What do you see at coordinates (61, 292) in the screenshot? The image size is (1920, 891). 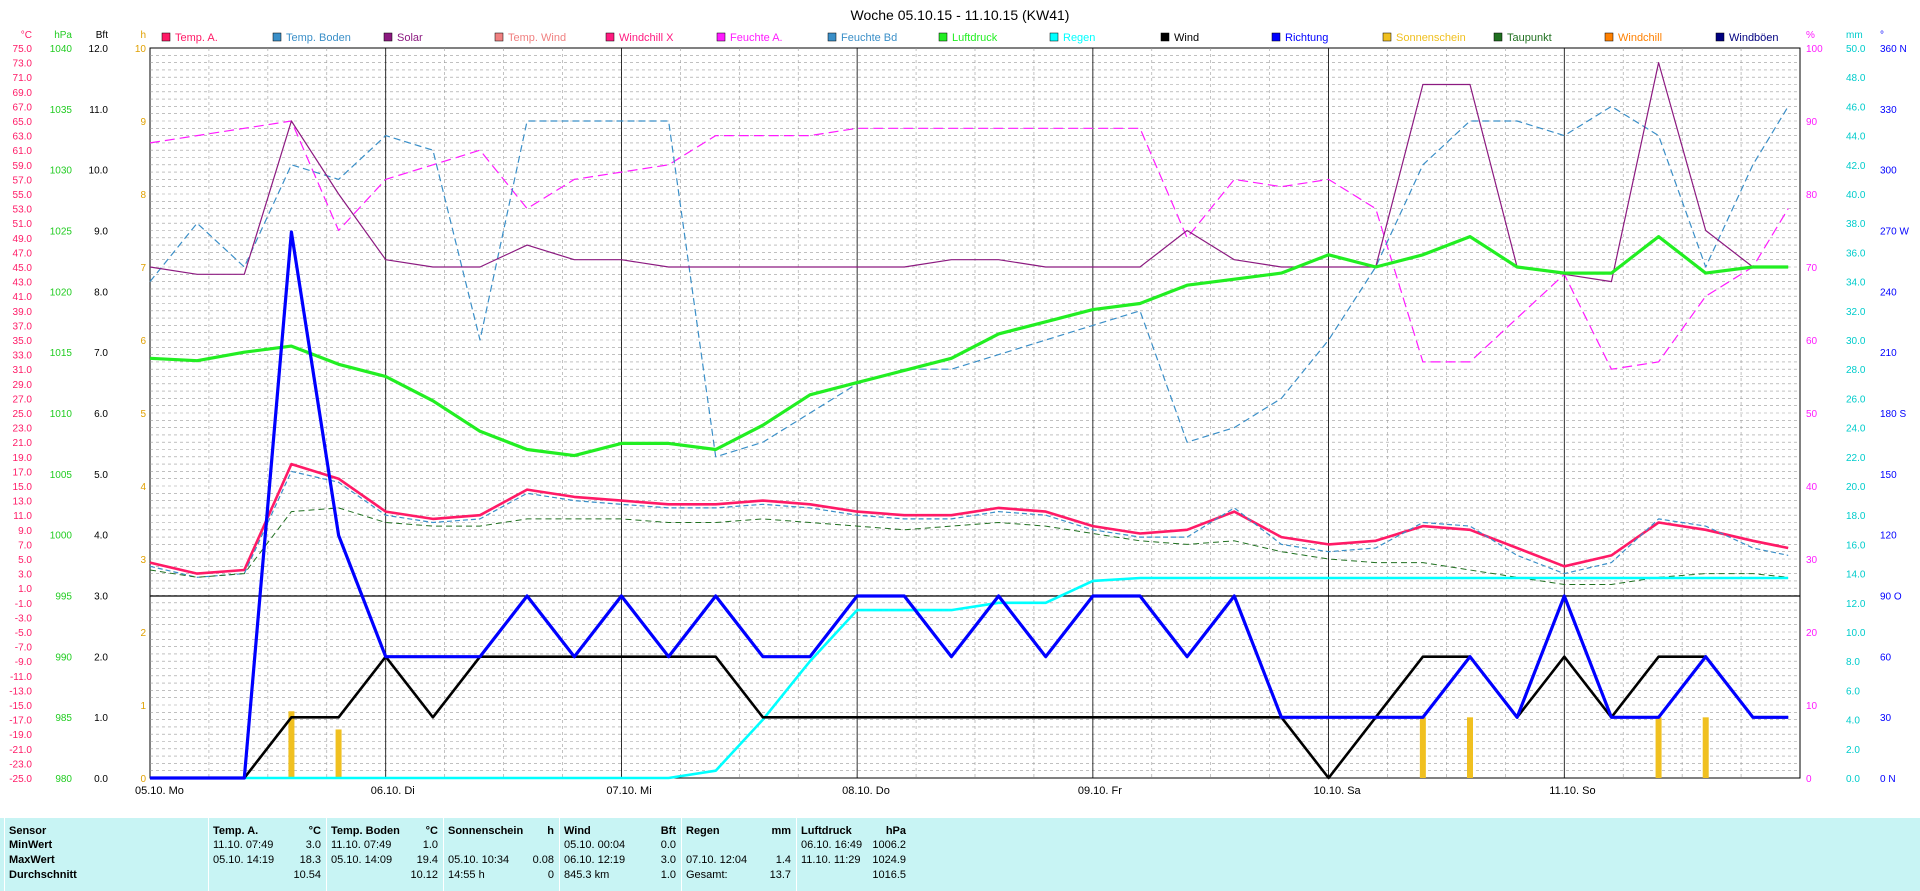 I see `axis-tick-pressure: 1020` at bounding box center [61, 292].